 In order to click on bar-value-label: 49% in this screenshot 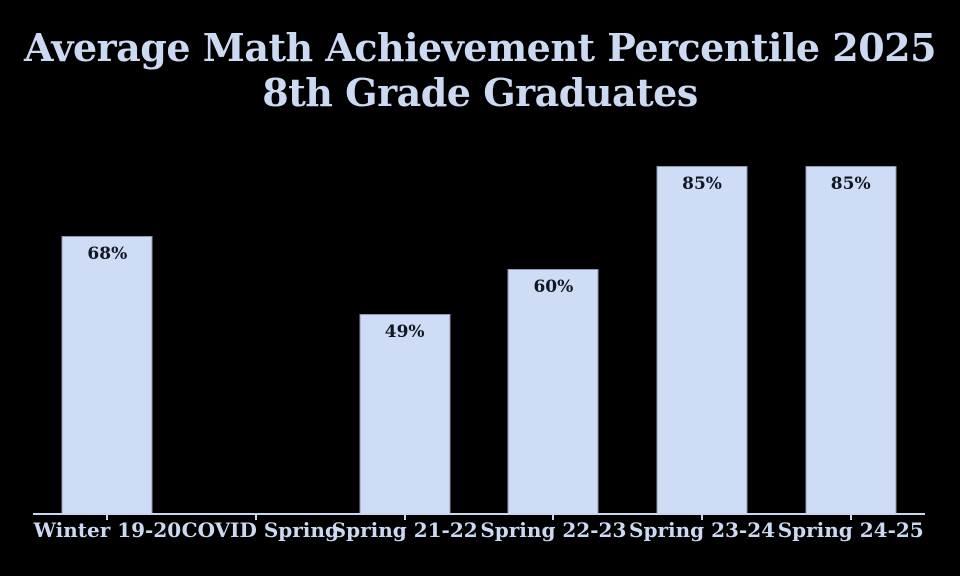, I will do `click(404, 331)`.